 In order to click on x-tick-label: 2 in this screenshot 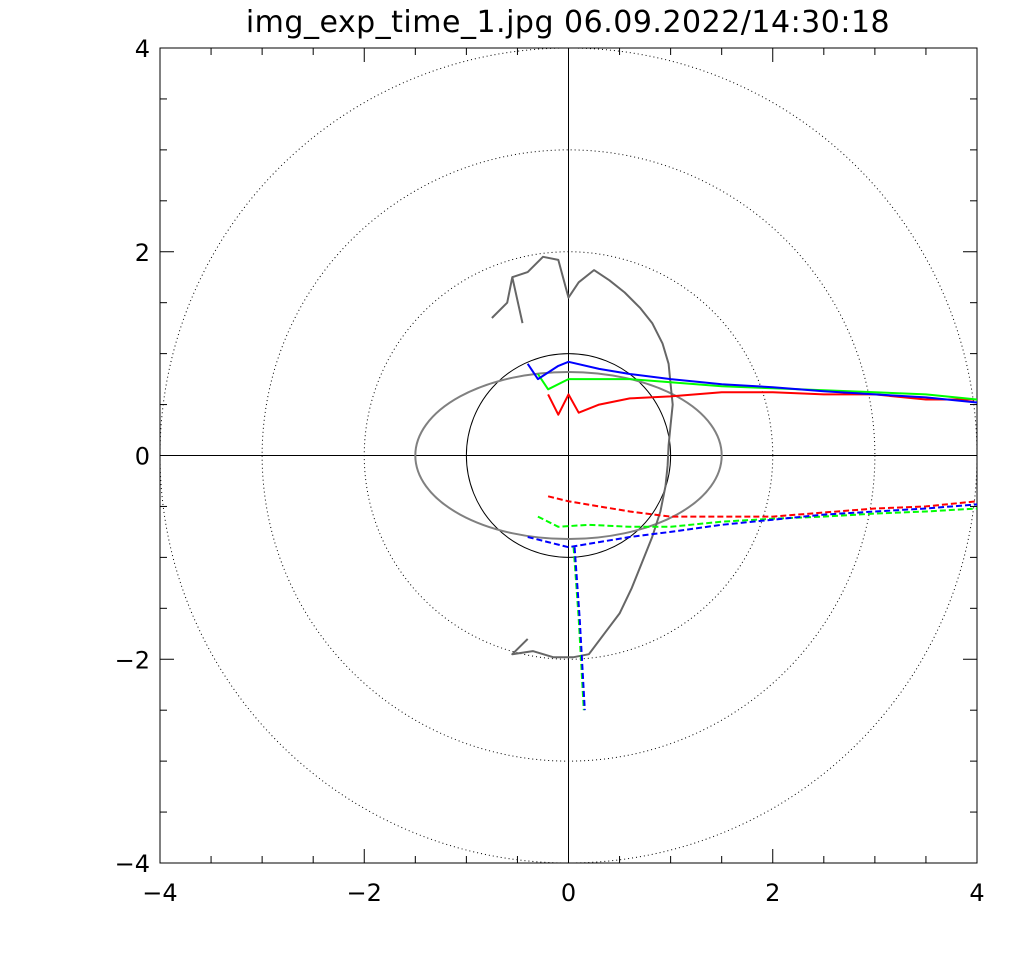, I will do `click(772, 893)`.